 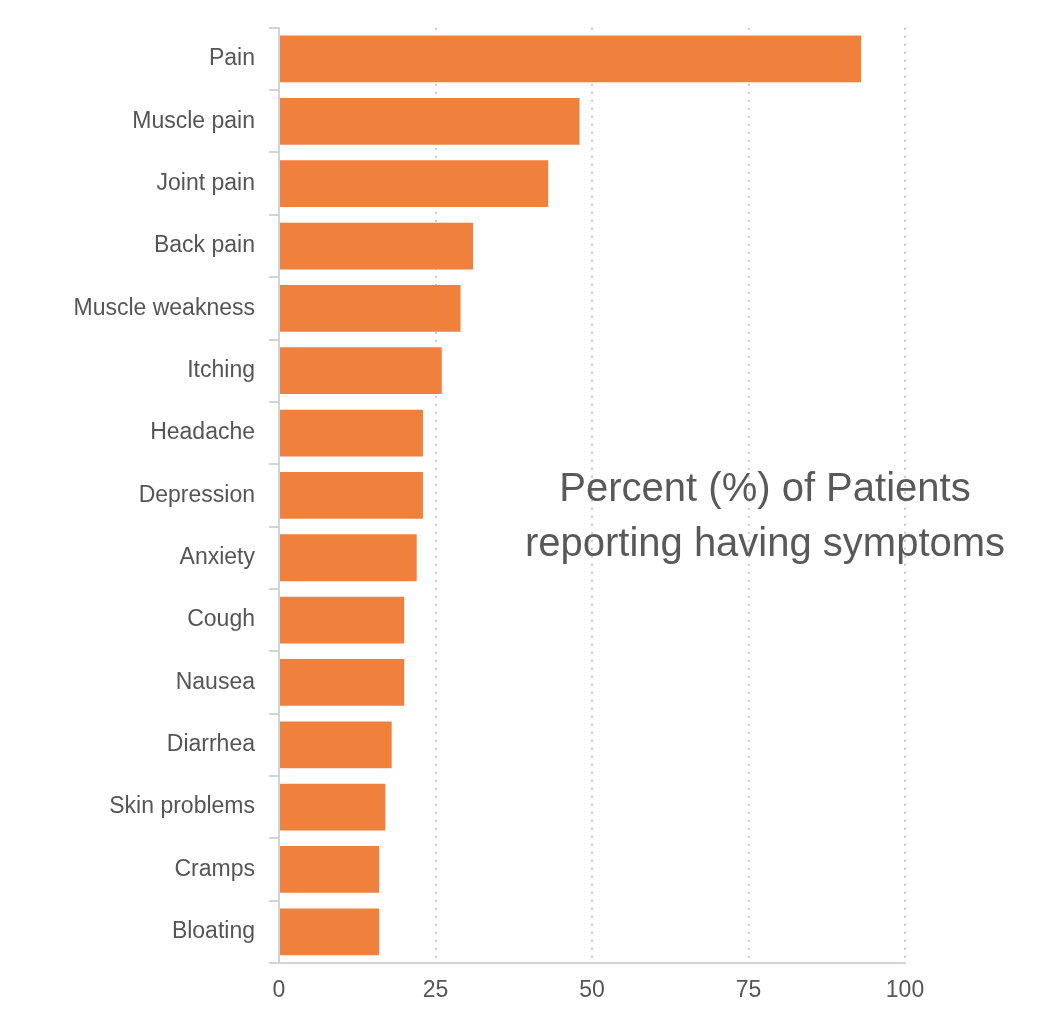 What do you see at coordinates (748, 989) in the screenshot?
I see `x-tick-label: 75` at bounding box center [748, 989].